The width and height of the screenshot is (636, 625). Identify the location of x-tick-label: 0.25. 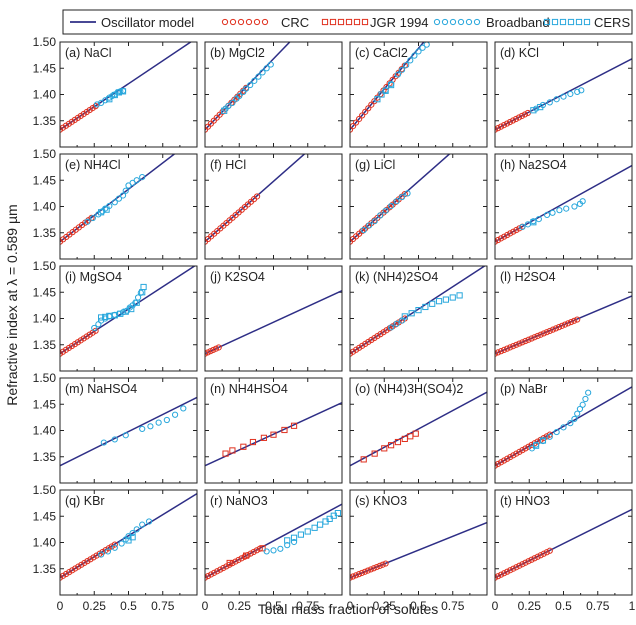
(240, 606).